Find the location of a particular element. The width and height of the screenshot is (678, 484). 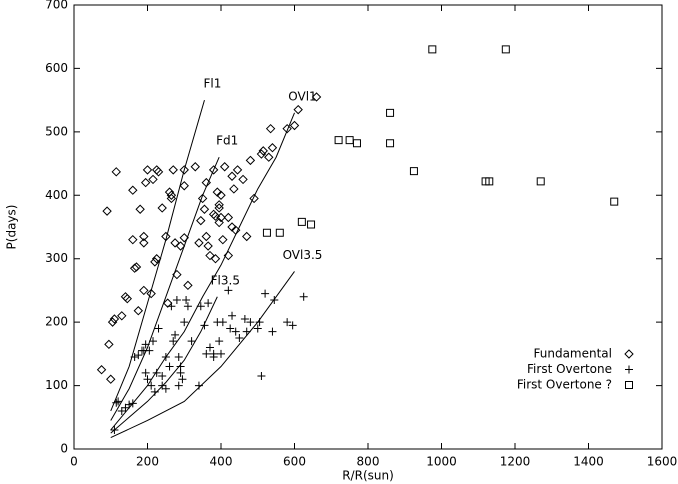

x-tick-label: 1400 is located at coordinates (588, 462).